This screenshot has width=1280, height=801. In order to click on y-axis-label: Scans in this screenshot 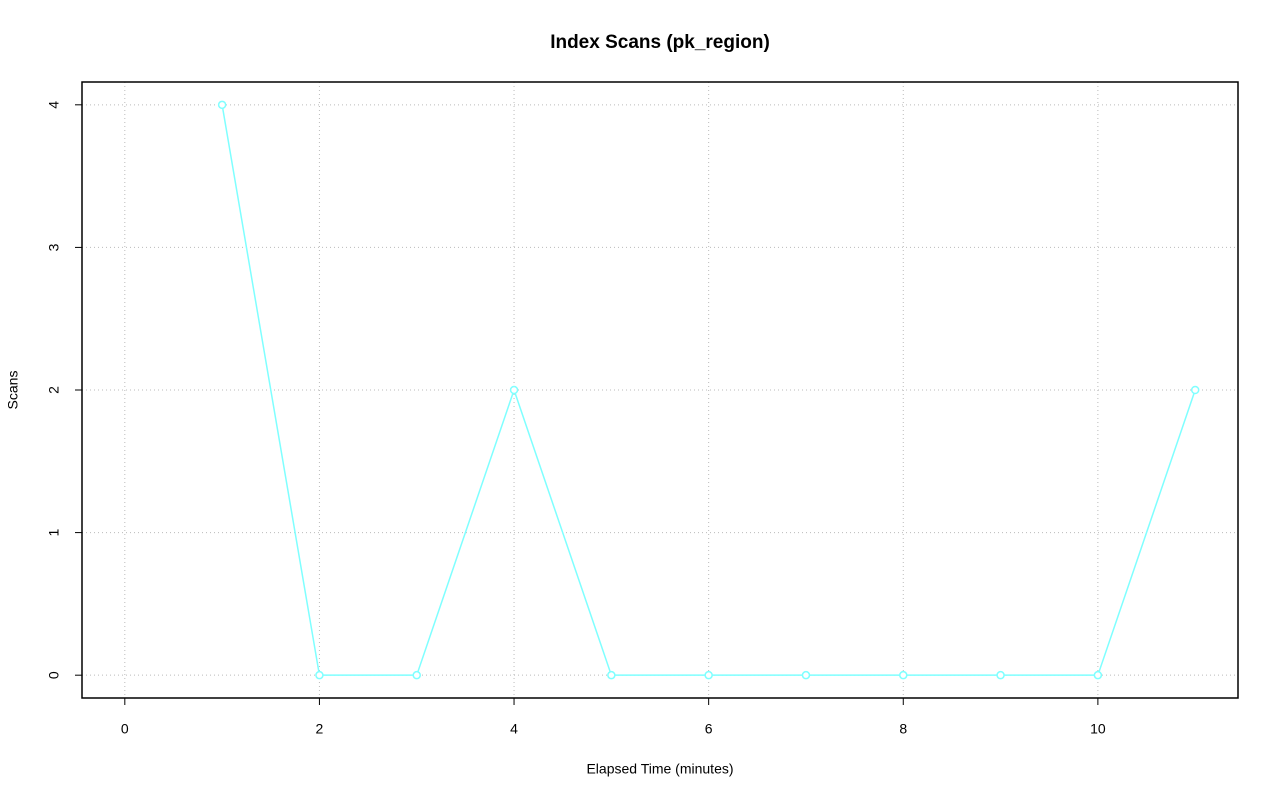, I will do `click(13, 390)`.